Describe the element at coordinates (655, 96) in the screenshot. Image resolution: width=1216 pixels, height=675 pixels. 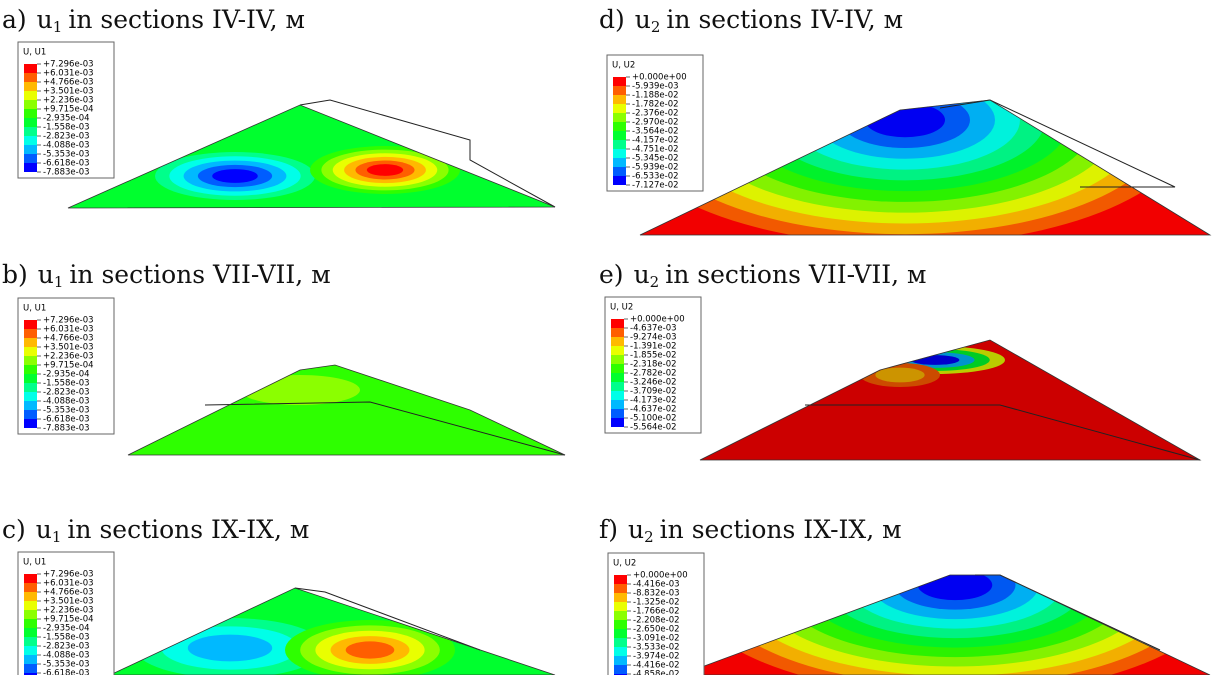
I see `legend-label: -1.188e-02` at that location.